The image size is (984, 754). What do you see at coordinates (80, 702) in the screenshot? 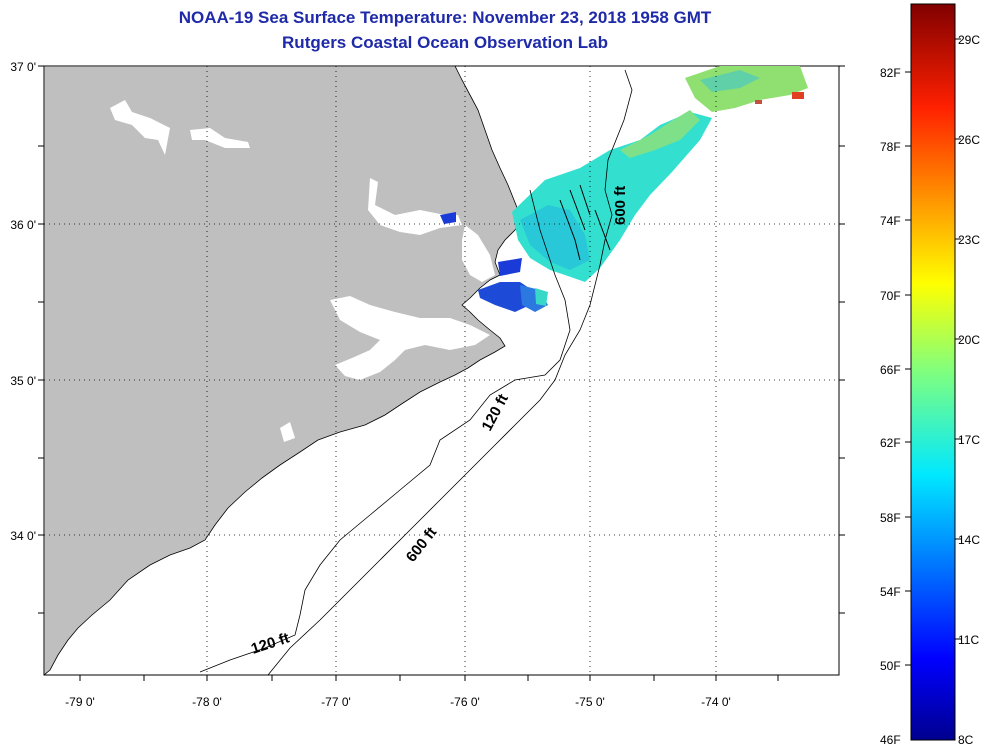
I see `lon-label: -79 0'` at bounding box center [80, 702].